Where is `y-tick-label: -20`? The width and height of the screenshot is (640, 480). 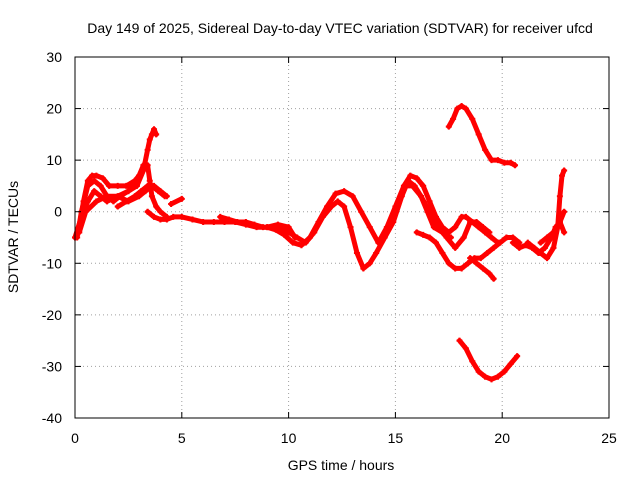 y-tick-label: -20 is located at coordinates (52, 315).